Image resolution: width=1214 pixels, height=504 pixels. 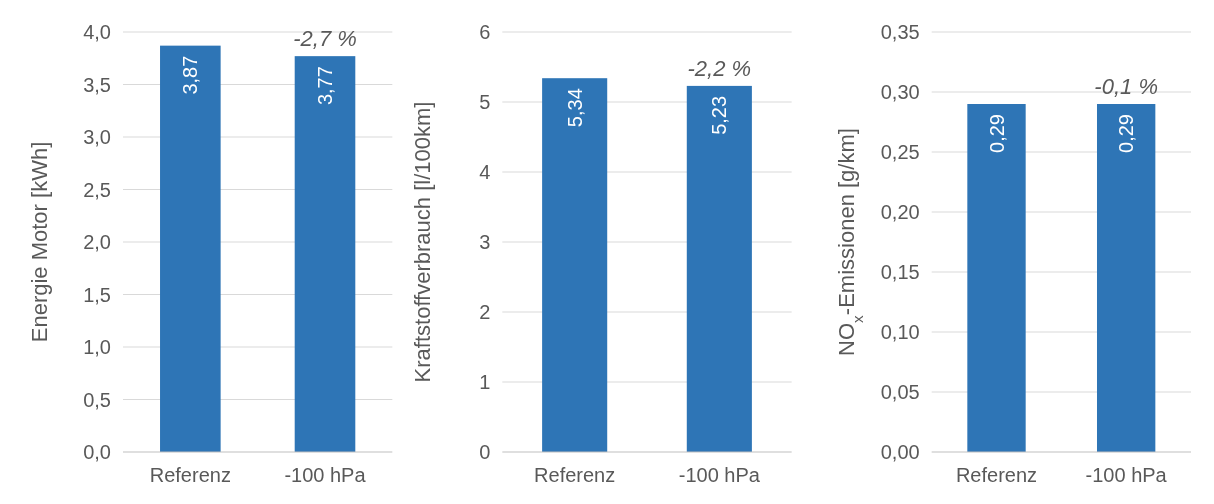 I want to click on y-tick-label: 1, so click(x=485, y=382).